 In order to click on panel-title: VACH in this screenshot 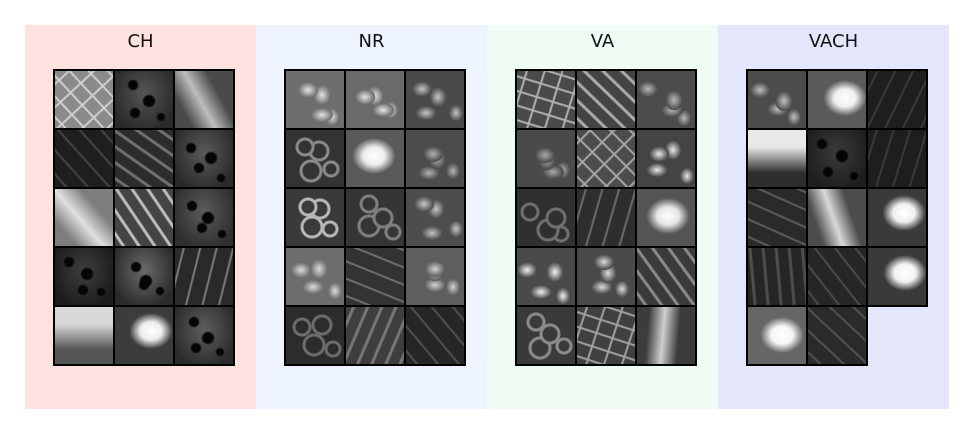, I will do `click(833, 41)`.